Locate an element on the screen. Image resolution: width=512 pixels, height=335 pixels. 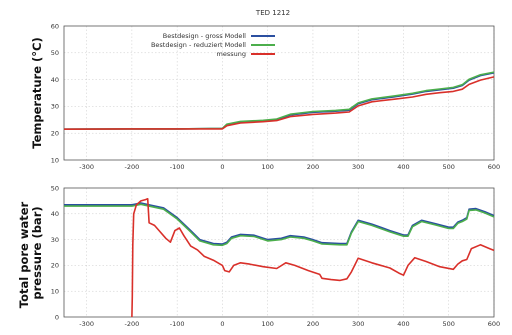
temperature-x-tick-label: 100 is located at coordinates (267, 167).